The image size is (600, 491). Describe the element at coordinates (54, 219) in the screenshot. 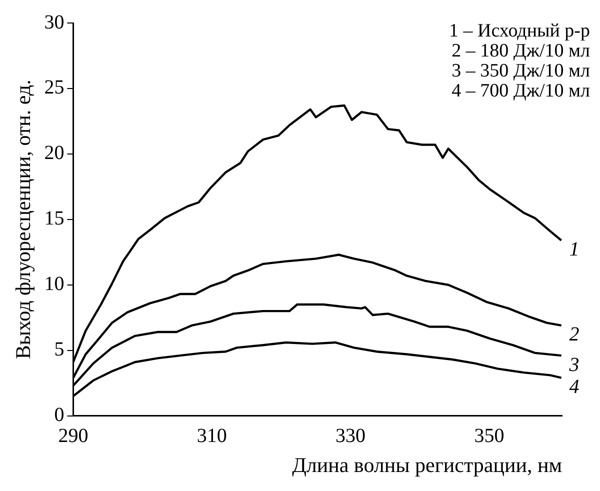

I see `y-tick-label: 15` at that location.